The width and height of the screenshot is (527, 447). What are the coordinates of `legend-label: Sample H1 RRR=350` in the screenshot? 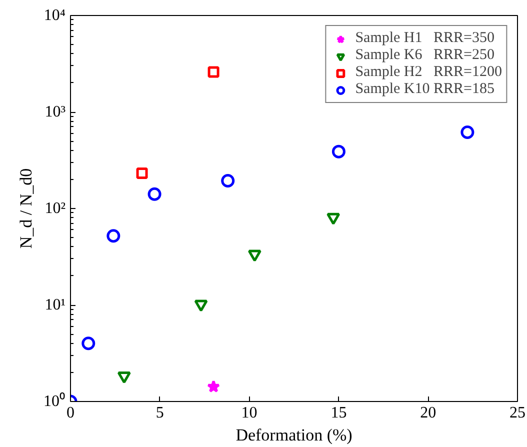 It's located at (424, 38).